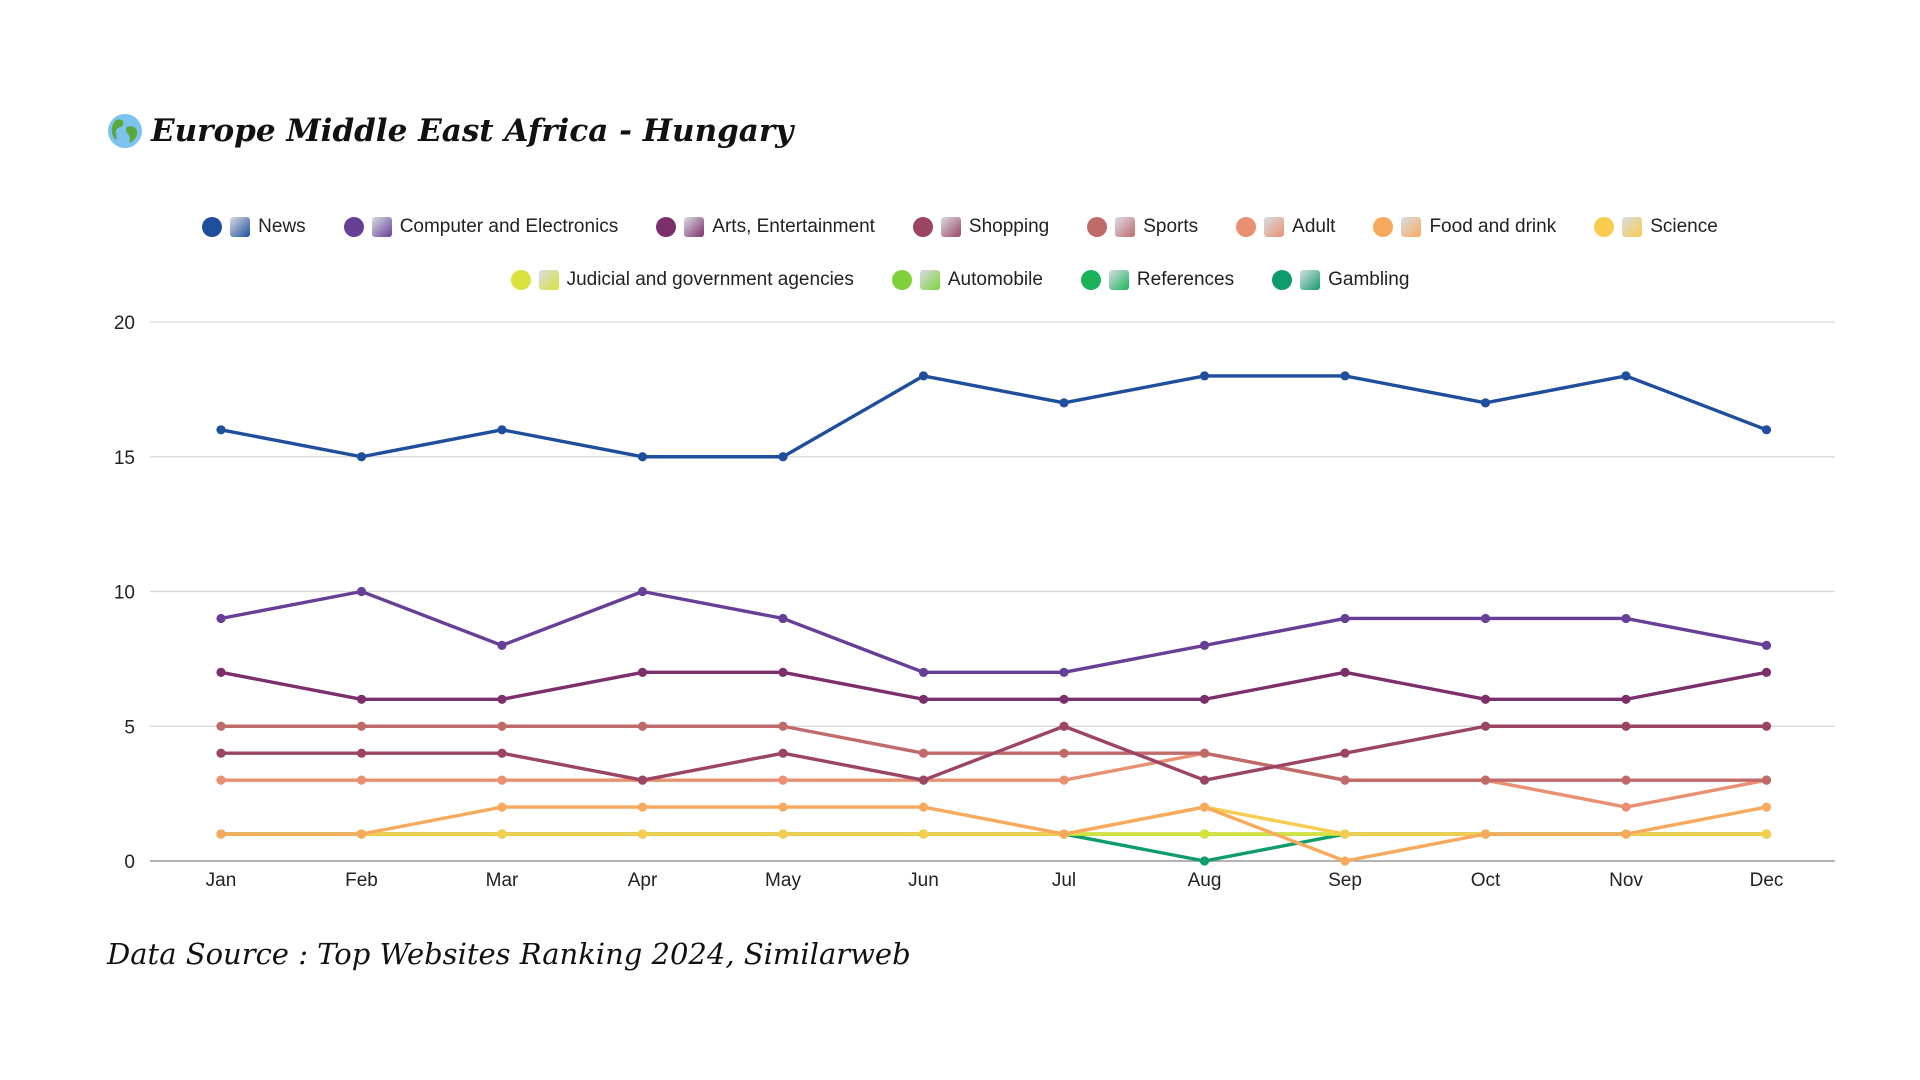 Image resolution: width=1920 pixels, height=1080 pixels. I want to click on legend-item-judicial-and-government-agencies: Judicial and government agencies, so click(682, 280).